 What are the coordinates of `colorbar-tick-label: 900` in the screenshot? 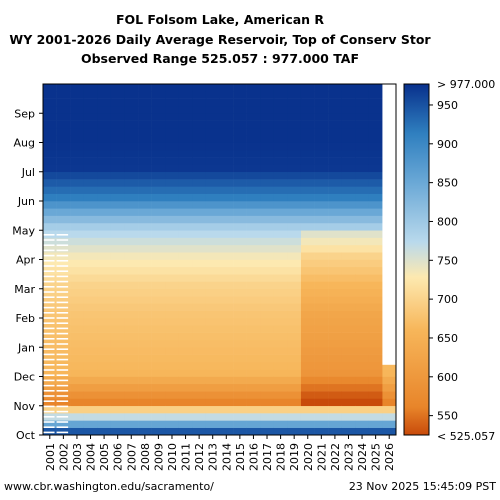 It's located at (447, 144).